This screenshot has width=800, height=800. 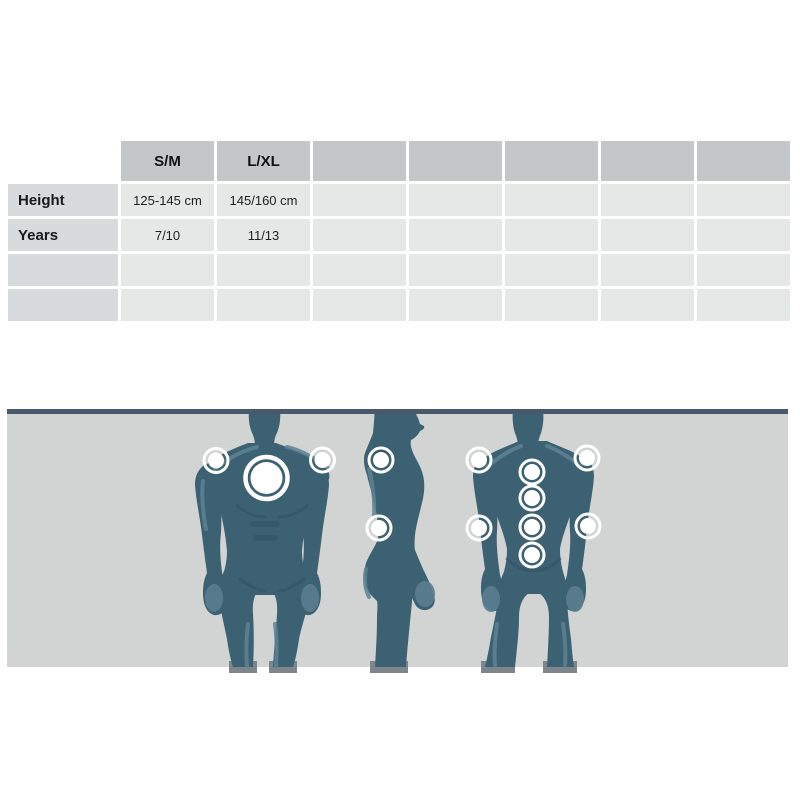 I want to click on marker-ring-left-elbow, so click(x=479, y=528).